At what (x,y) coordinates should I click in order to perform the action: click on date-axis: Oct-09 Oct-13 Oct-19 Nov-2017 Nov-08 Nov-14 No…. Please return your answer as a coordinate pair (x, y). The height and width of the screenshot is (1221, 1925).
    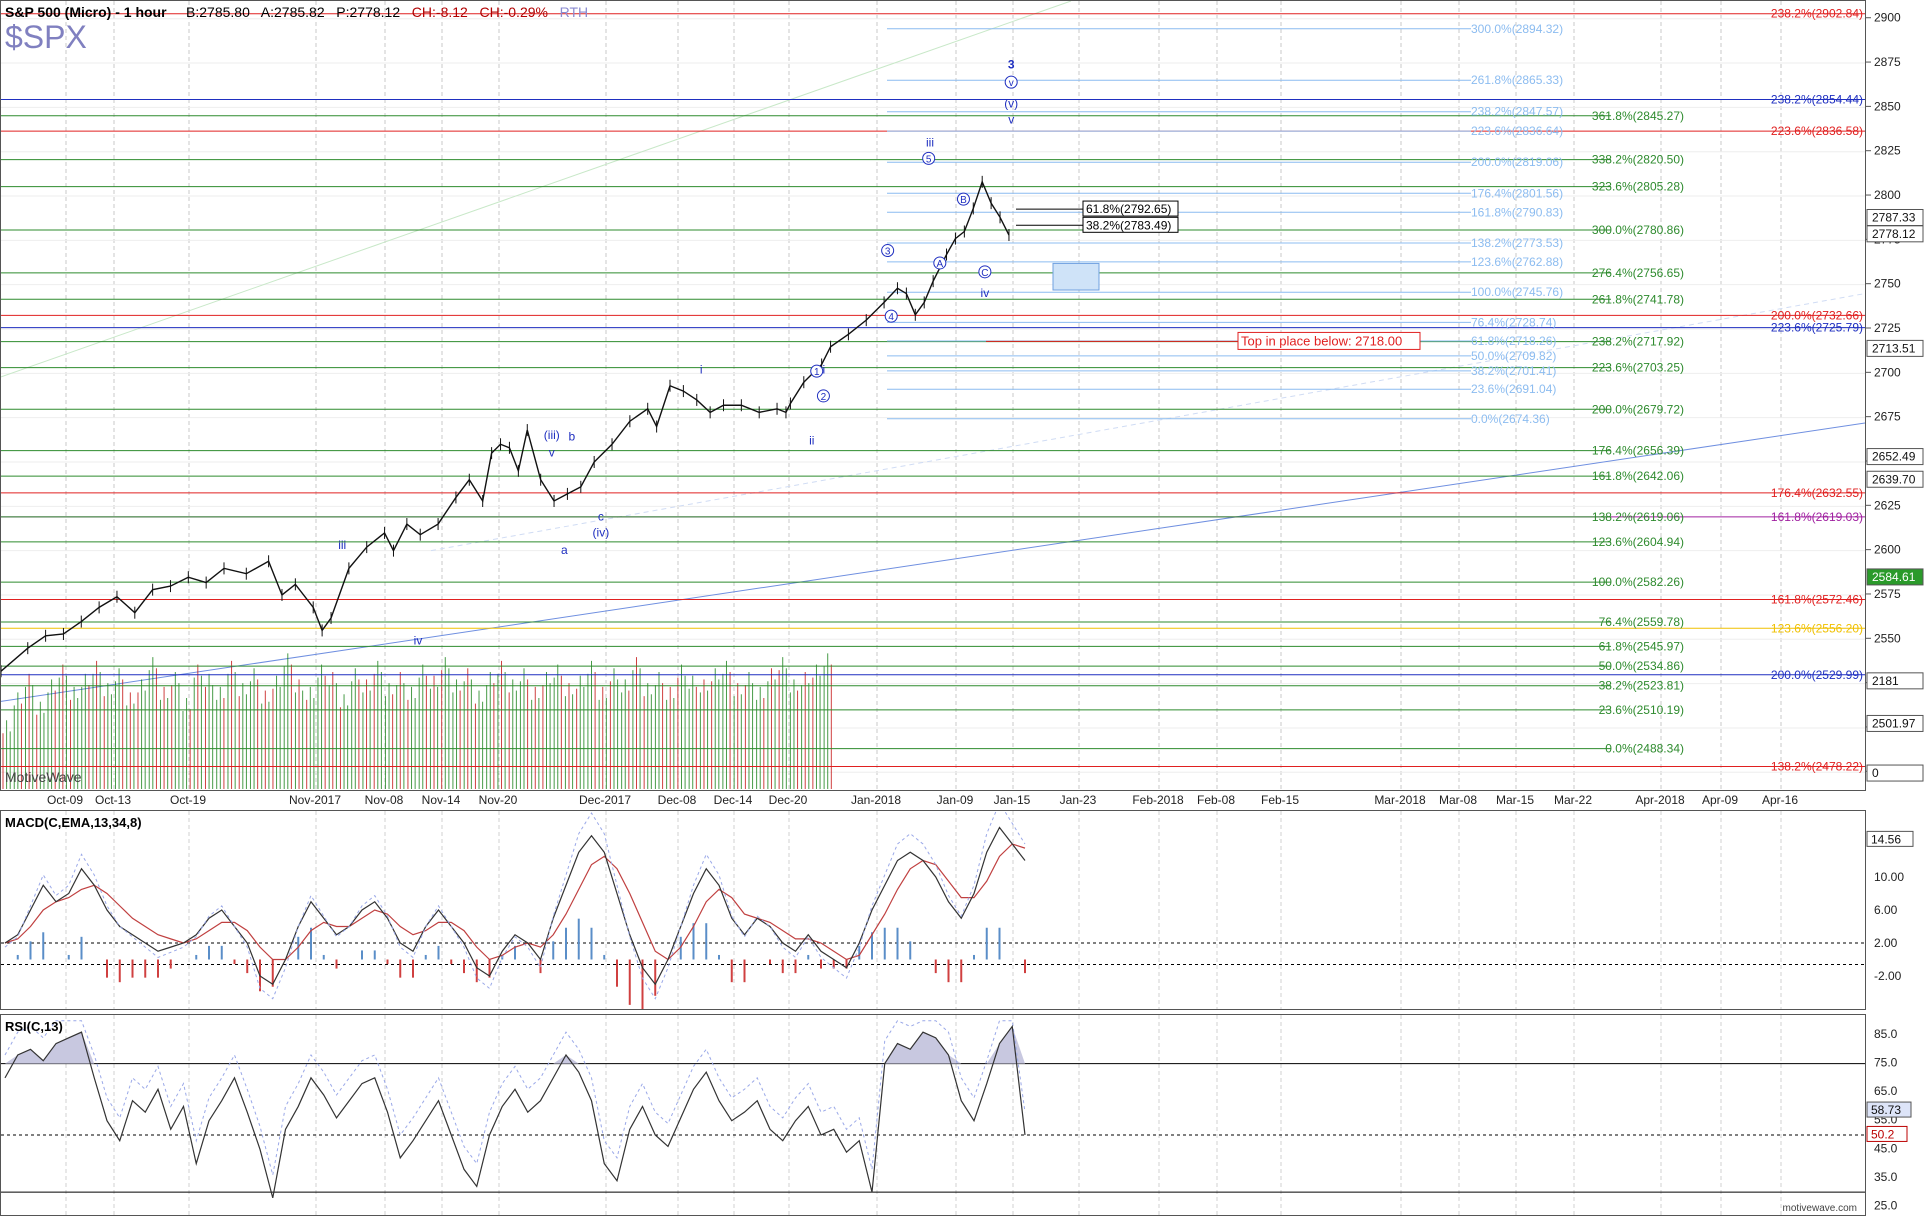
    Looking at the image, I should click on (933, 800).